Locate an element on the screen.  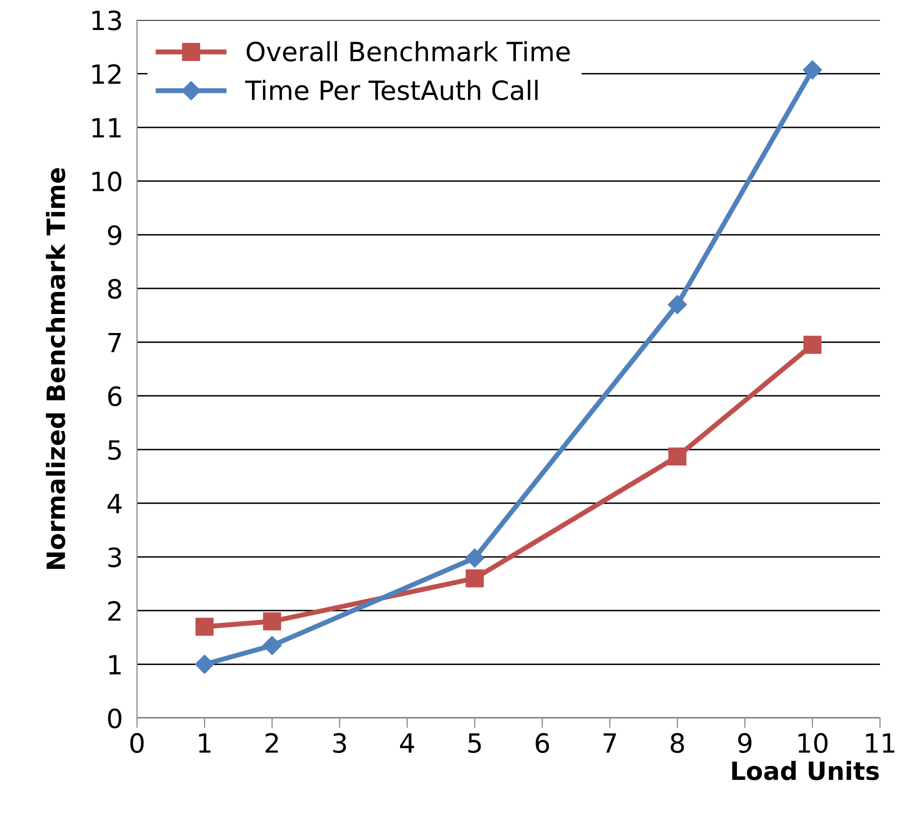
y-tick-label: 1 is located at coordinates (115, 664).